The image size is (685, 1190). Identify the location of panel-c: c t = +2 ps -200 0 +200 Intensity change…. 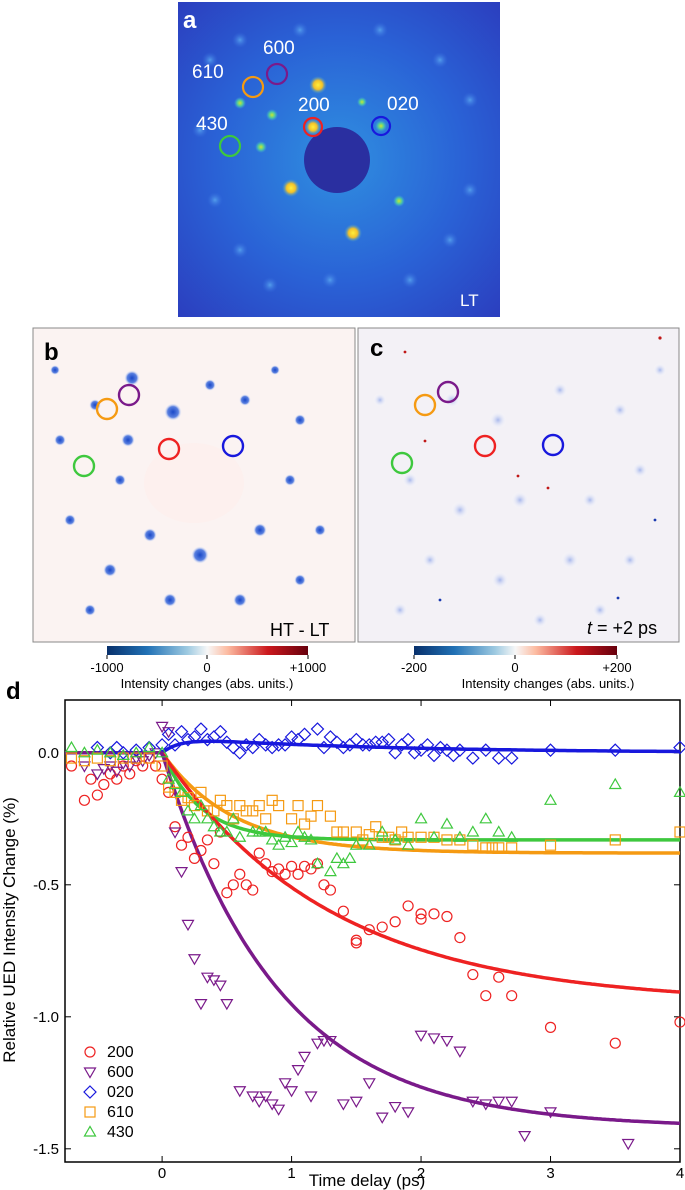
(518, 509).